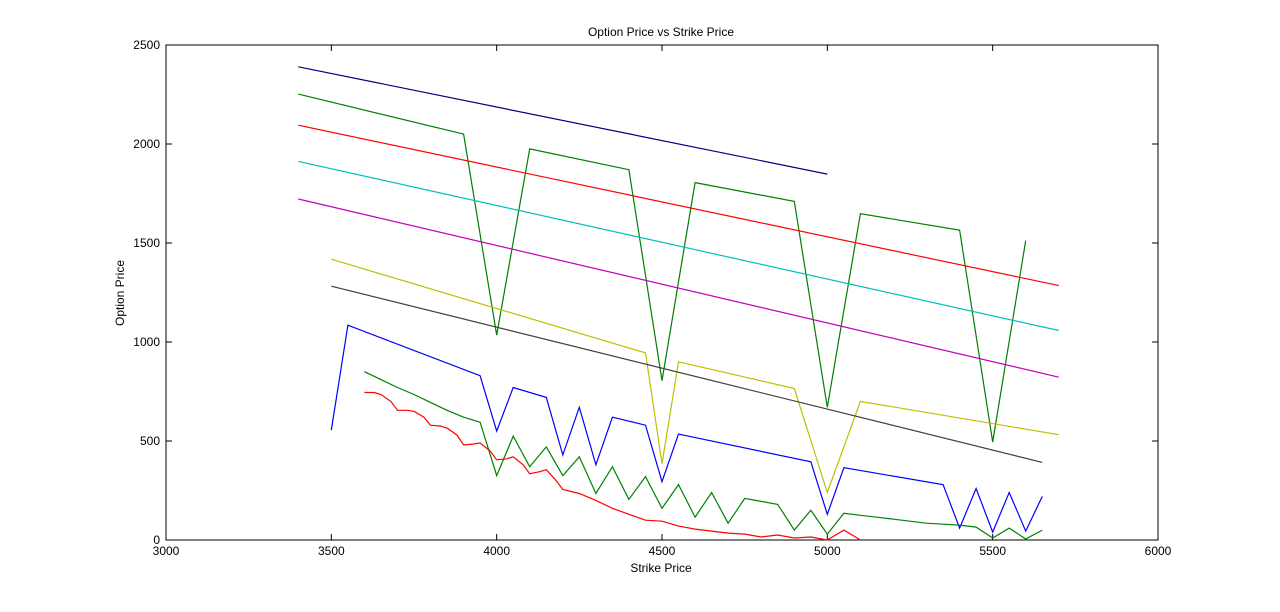 The width and height of the screenshot is (1280, 612). I want to click on x-tick-label: 4000, so click(496, 551).